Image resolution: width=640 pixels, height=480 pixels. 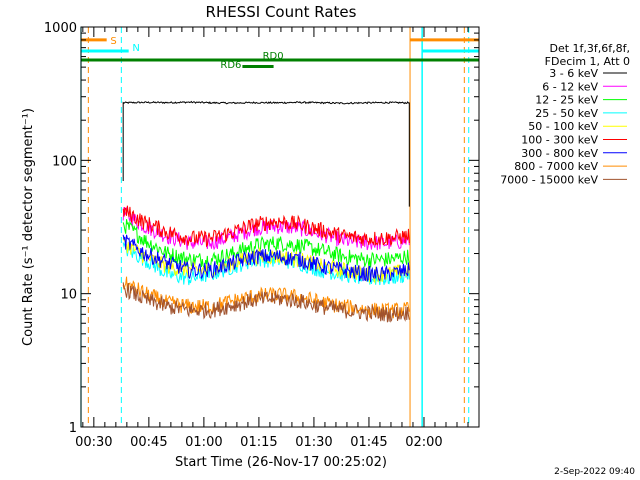 I want to click on series-line-3-6kev, so click(x=266, y=153).